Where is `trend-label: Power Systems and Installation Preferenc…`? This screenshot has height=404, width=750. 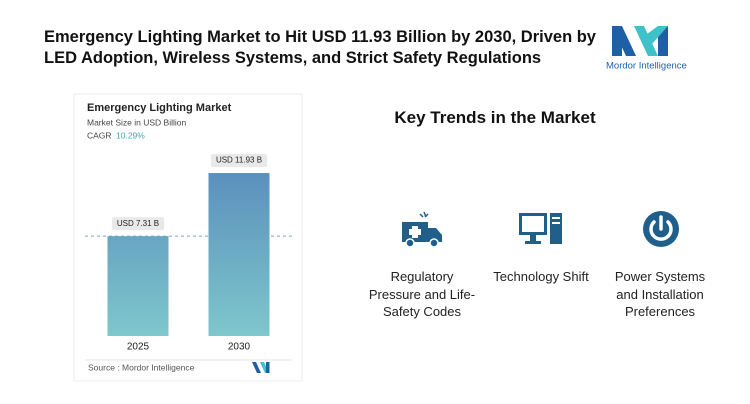
trend-label: Power Systems and Installation Preferenc… is located at coordinates (660, 294).